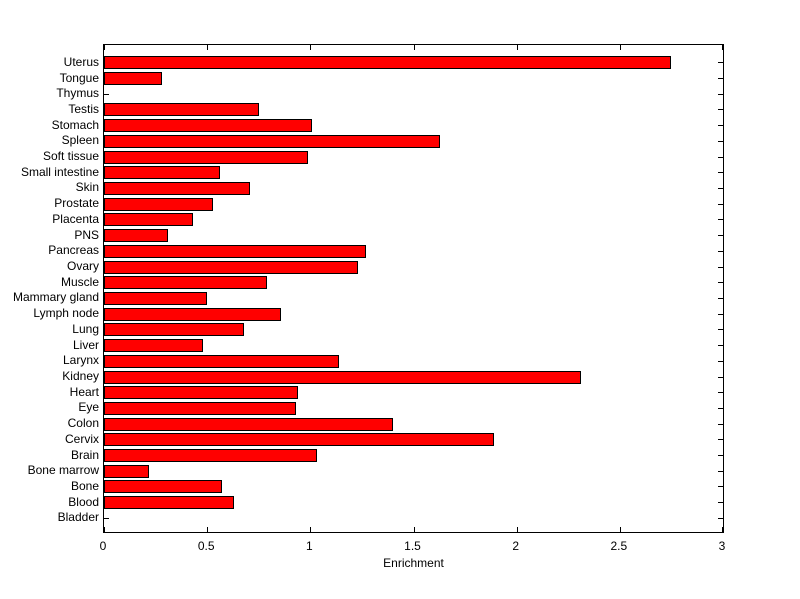 This screenshot has width=800, height=599. Describe the element at coordinates (156, 298) in the screenshot. I see `bar-mammary-gland` at that location.